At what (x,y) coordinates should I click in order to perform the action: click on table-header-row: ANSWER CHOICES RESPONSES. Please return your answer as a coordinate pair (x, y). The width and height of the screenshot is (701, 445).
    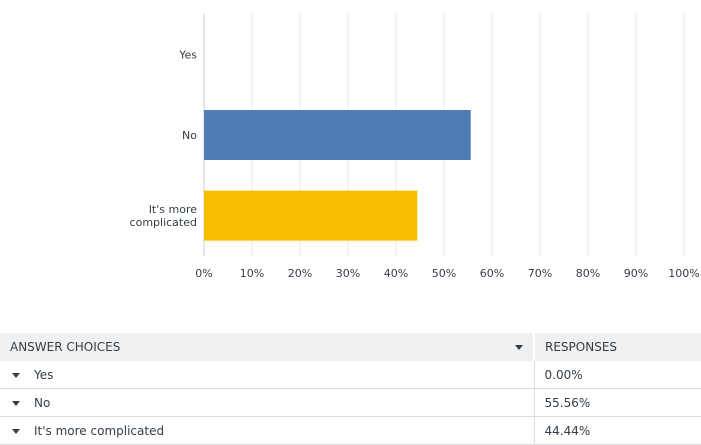
    Looking at the image, I should click on (350, 347).